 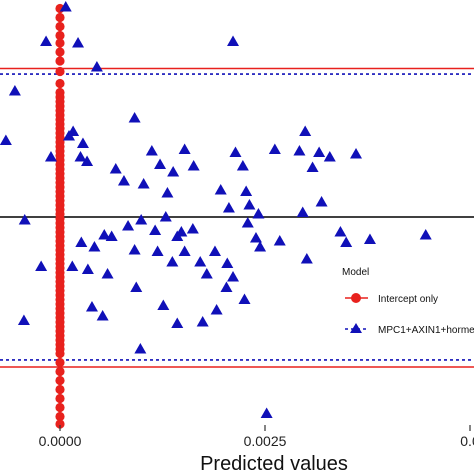 I want to click on legend-label-intercept: Intercept only, so click(x=408, y=299).